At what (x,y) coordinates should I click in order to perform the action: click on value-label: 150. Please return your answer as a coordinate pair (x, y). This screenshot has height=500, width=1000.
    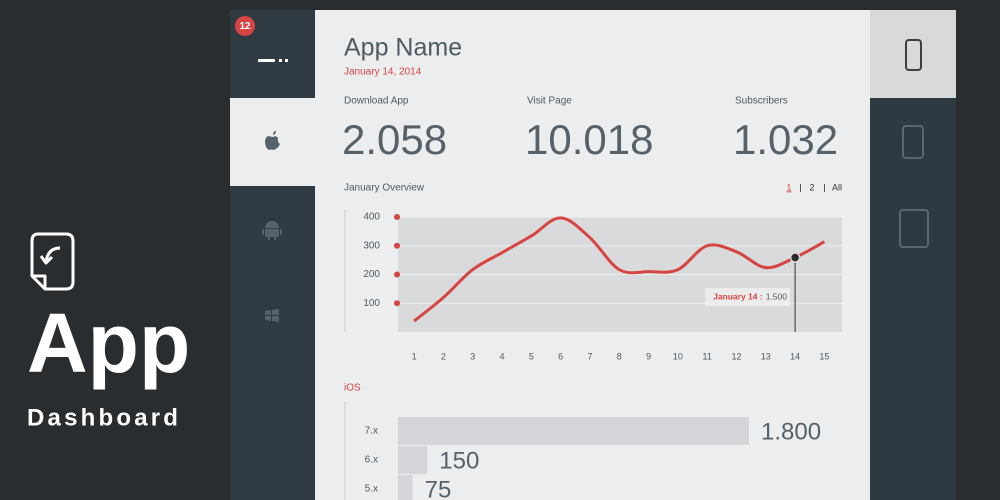
    Looking at the image, I should click on (459, 460).